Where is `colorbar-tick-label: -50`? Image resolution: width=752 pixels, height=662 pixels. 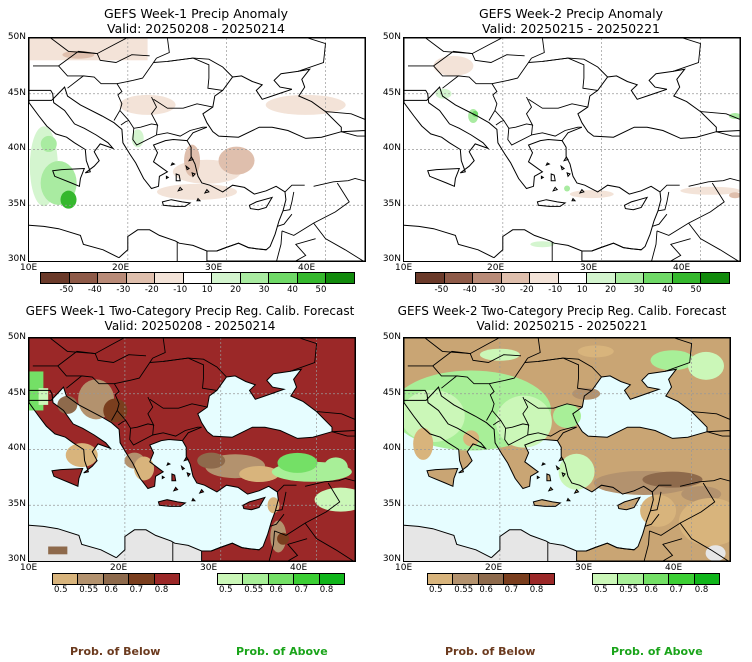 colorbar-tick-label: -50 is located at coordinates (66, 290).